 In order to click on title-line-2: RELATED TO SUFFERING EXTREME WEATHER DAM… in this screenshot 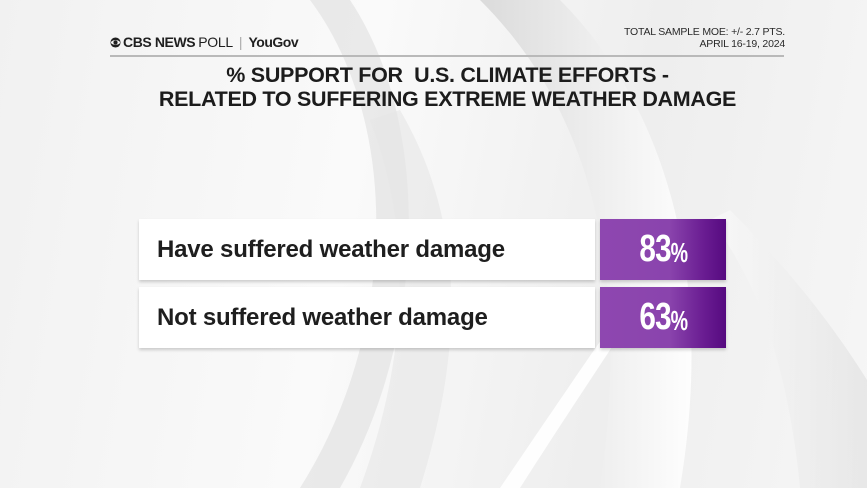, I will do `click(447, 99)`.